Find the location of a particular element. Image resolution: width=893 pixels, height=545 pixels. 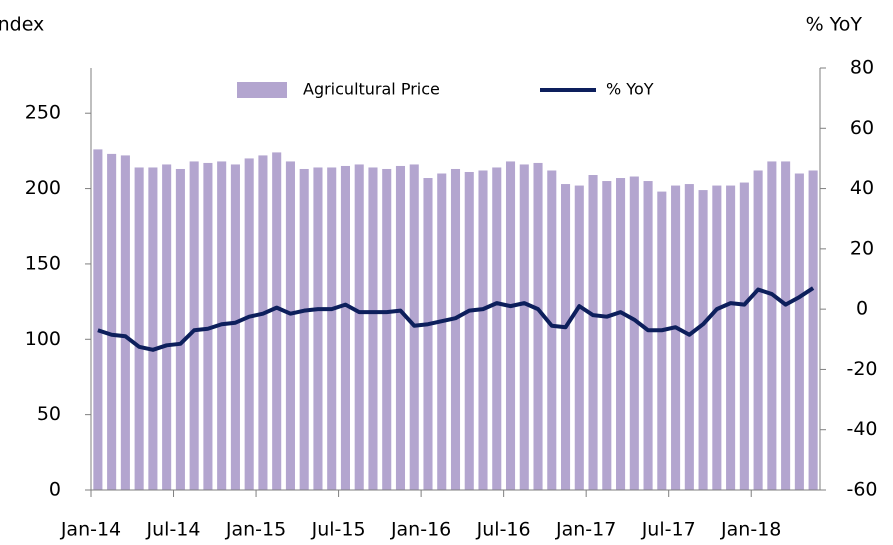

y2-tick-label: 40 is located at coordinates (862, 188).